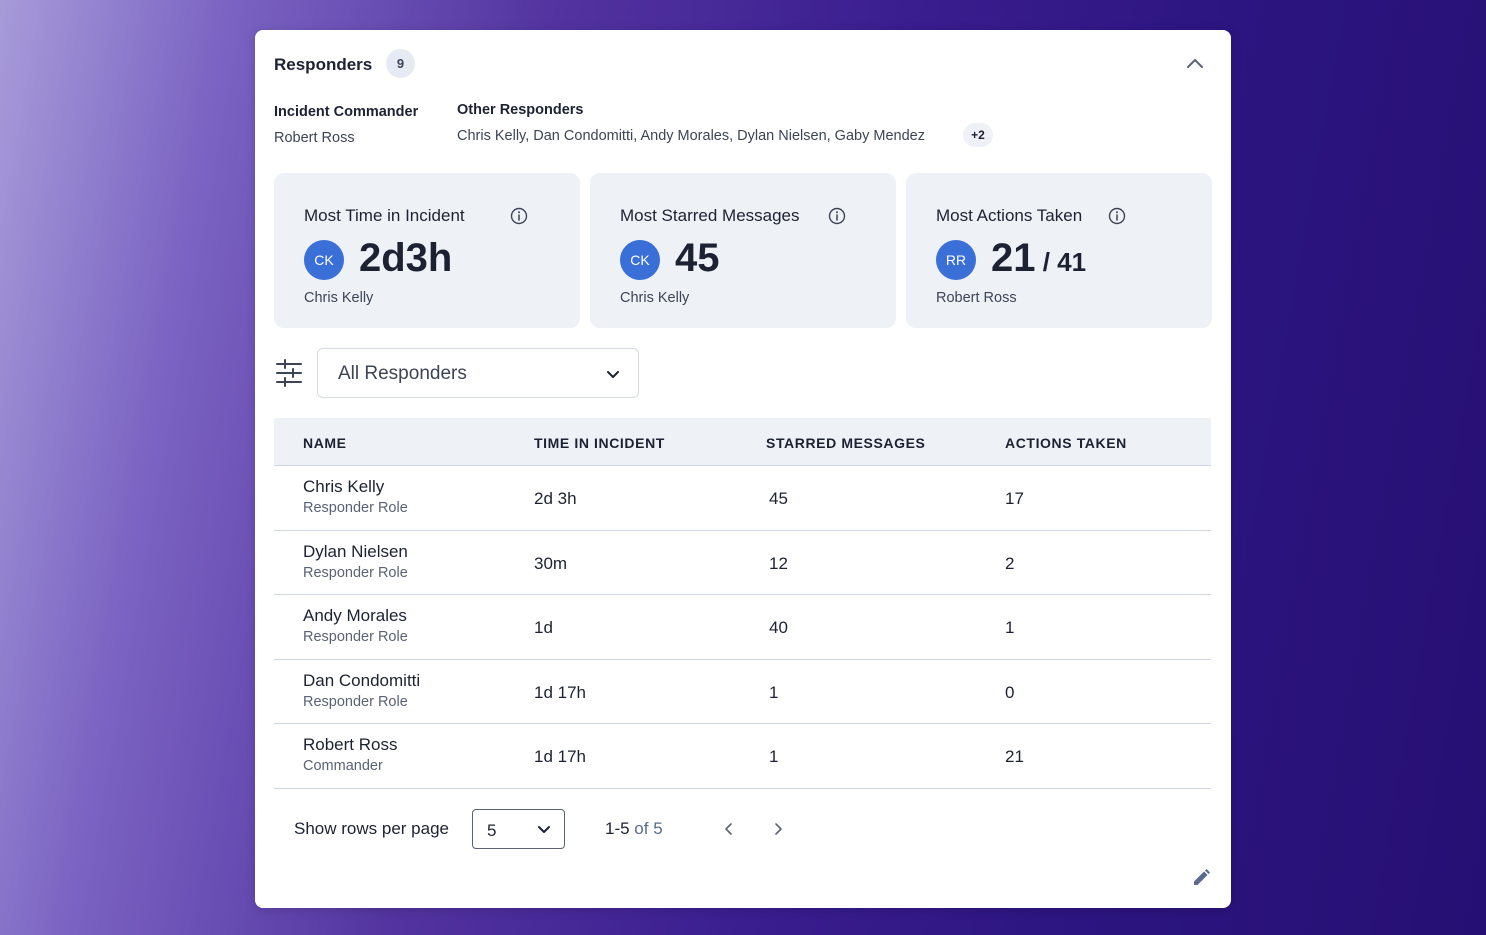 The height and width of the screenshot is (935, 1486). I want to click on collapse-button, so click(1195, 64).